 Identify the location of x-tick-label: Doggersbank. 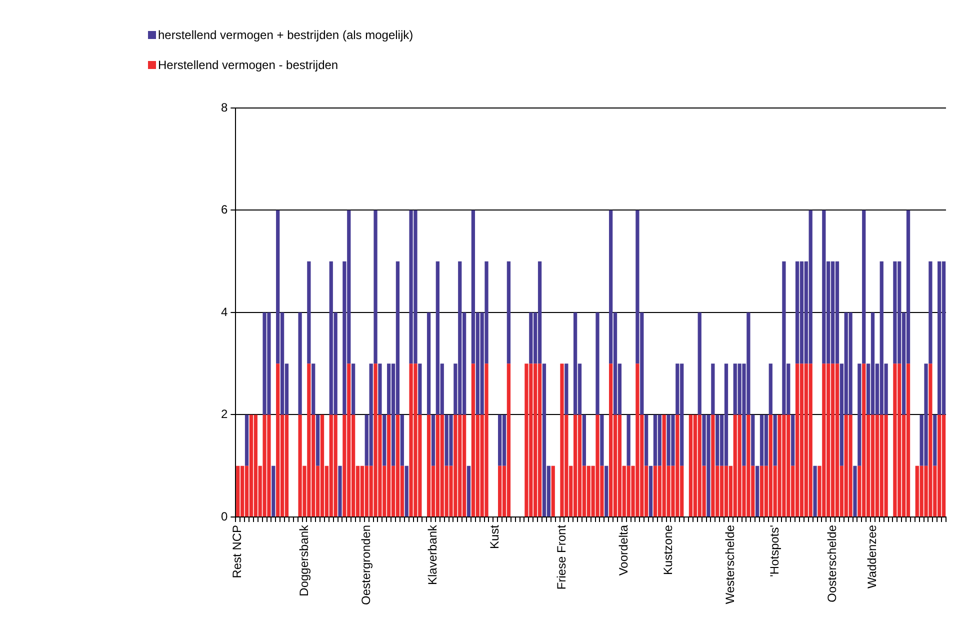
(303, 560).